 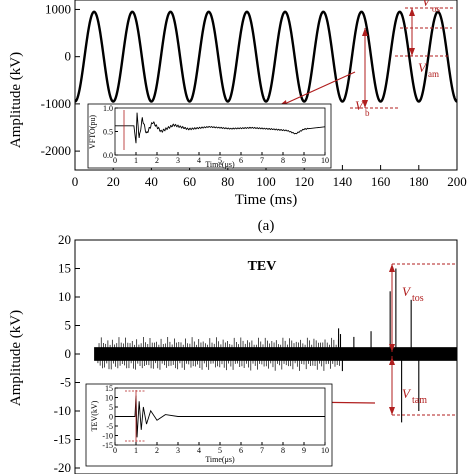 I want to click on panel-b-inset-y-label: TEV(kV), so click(x=94, y=415).